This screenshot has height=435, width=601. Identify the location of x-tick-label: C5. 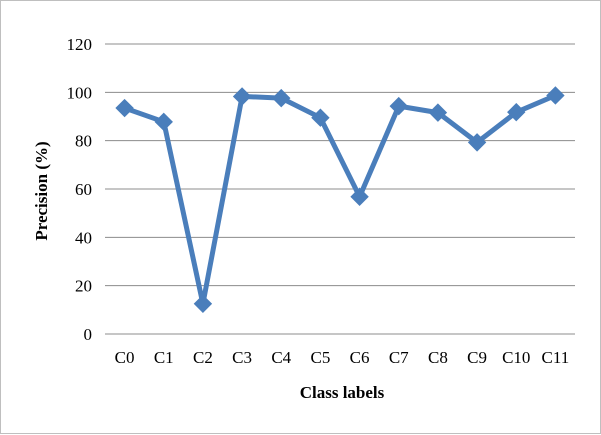
(320, 357).